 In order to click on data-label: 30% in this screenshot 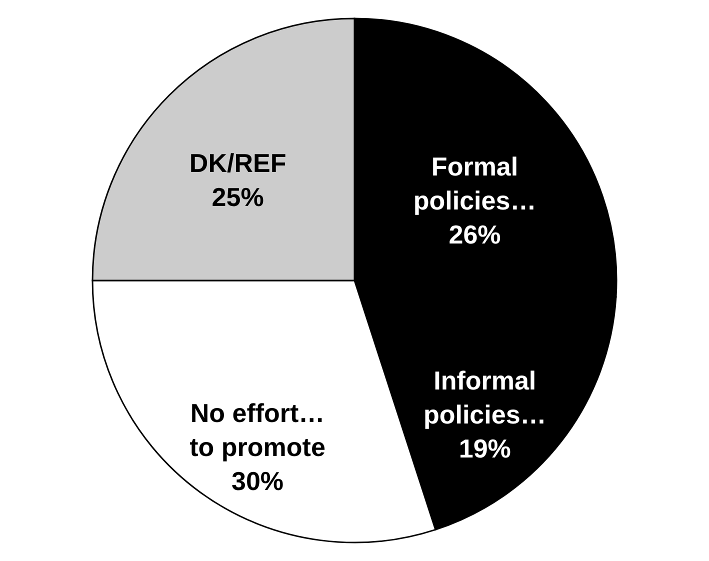, I will do `click(257, 481)`.